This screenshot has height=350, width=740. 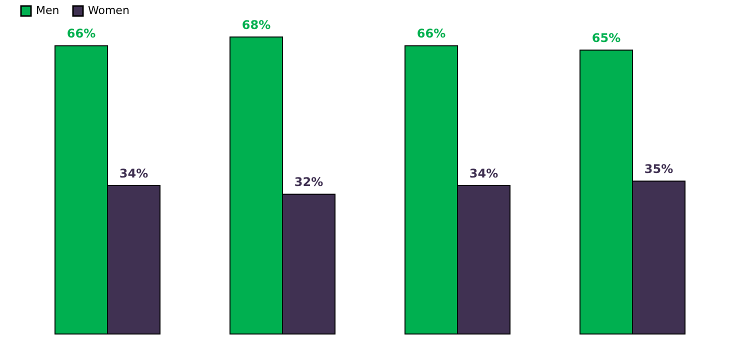 I want to click on data-label: 32%, so click(x=309, y=182).